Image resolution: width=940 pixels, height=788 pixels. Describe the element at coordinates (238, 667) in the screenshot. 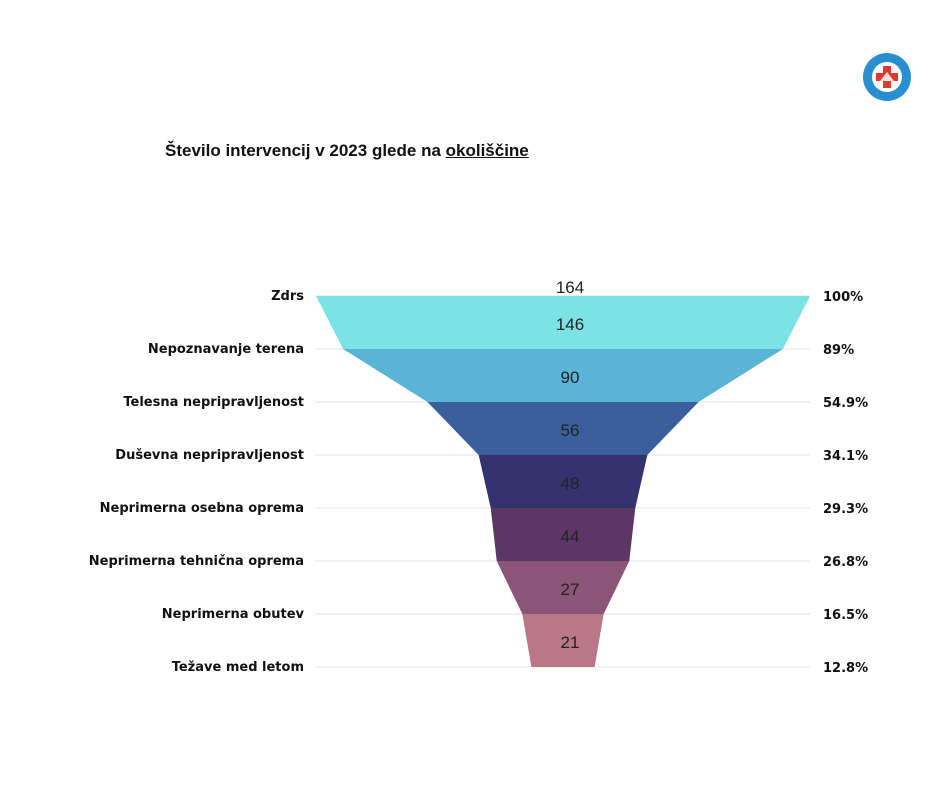

I see `category-label: Težave med letom` at that location.